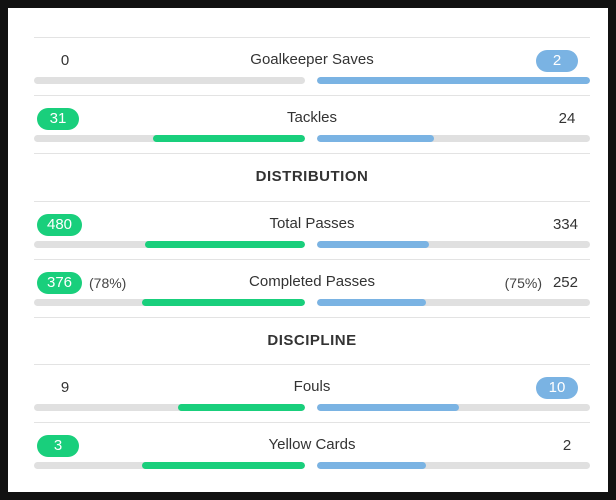 The height and width of the screenshot is (500, 616). I want to click on stat-label: Completed Passes, so click(312, 281).